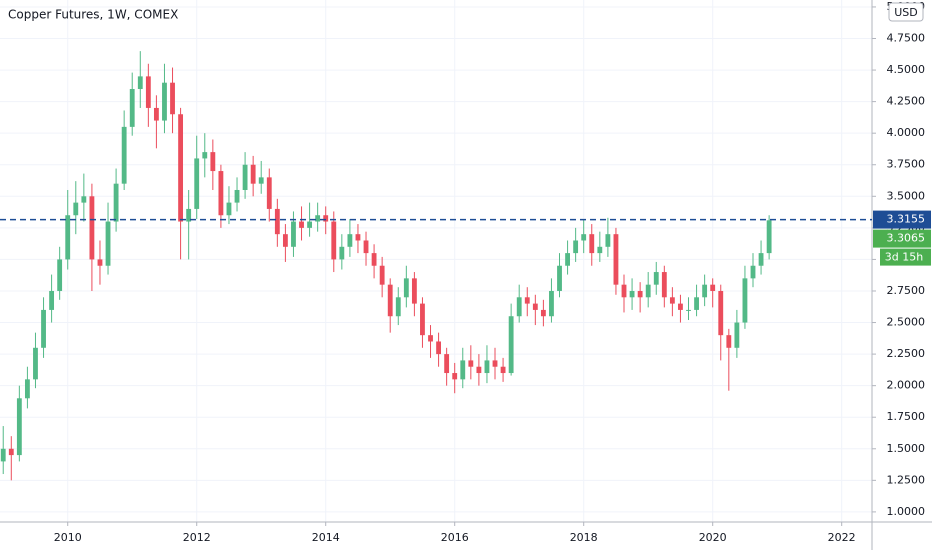  What do you see at coordinates (906, 164) in the screenshot?
I see `y-tick-label: 3.7500` at bounding box center [906, 164].